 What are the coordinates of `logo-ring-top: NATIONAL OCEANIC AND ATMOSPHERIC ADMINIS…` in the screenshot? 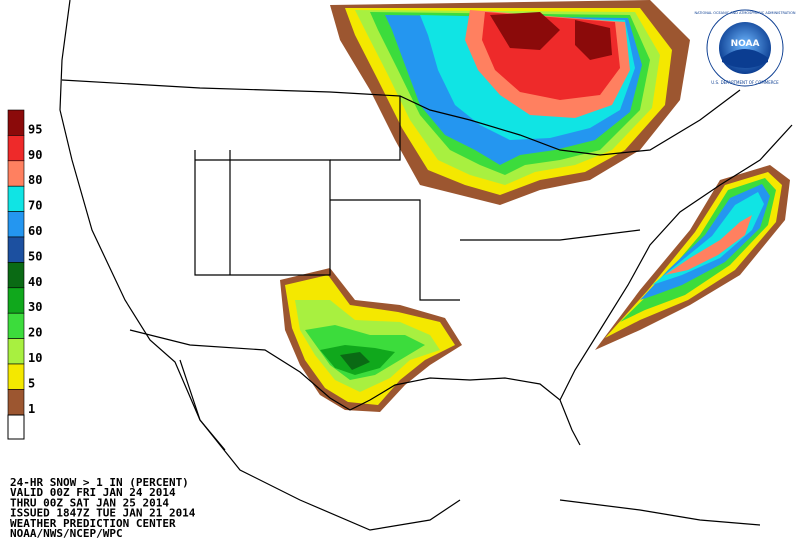 It's located at (745, 13).